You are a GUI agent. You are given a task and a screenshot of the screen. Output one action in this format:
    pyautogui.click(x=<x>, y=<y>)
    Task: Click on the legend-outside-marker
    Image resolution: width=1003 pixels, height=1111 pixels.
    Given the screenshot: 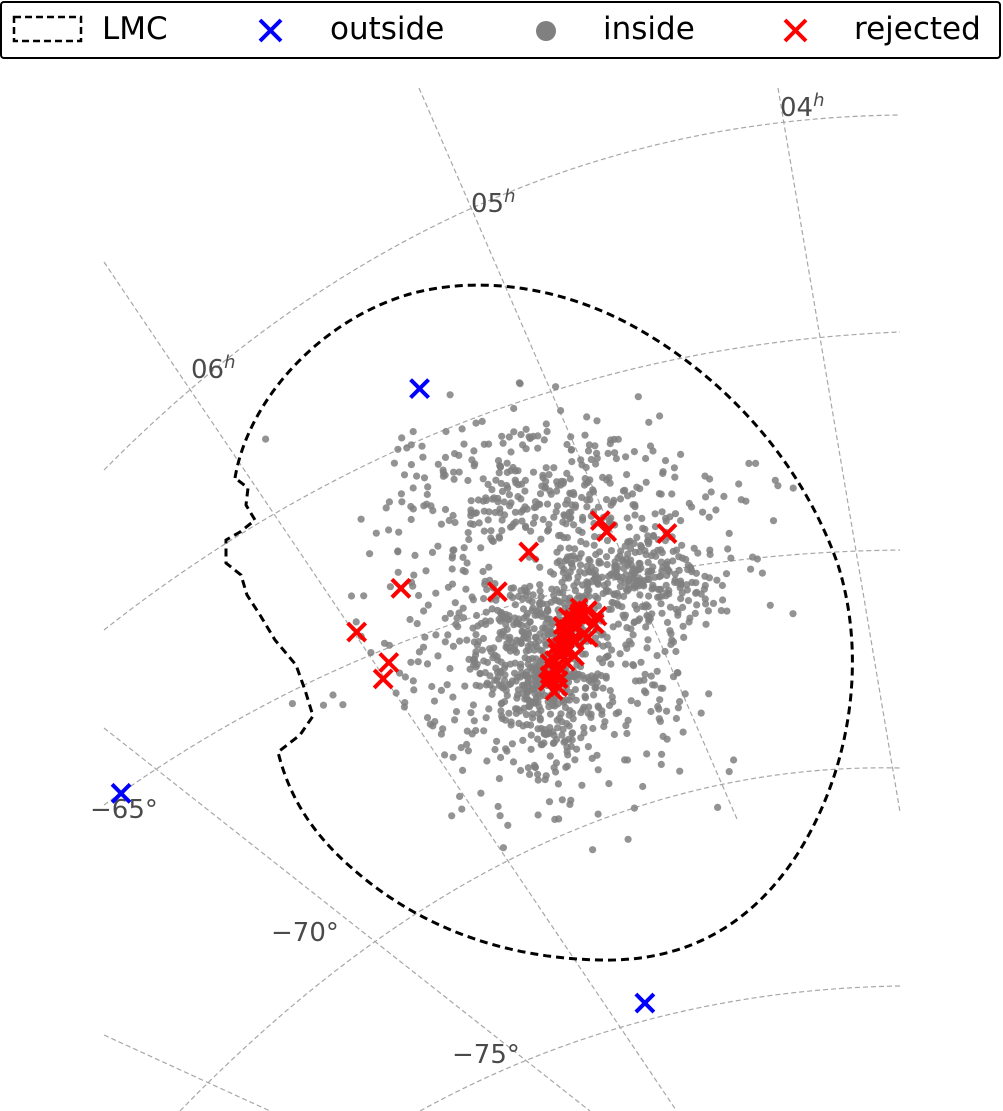 What is the action you would take?
    pyautogui.click(x=270, y=30)
    